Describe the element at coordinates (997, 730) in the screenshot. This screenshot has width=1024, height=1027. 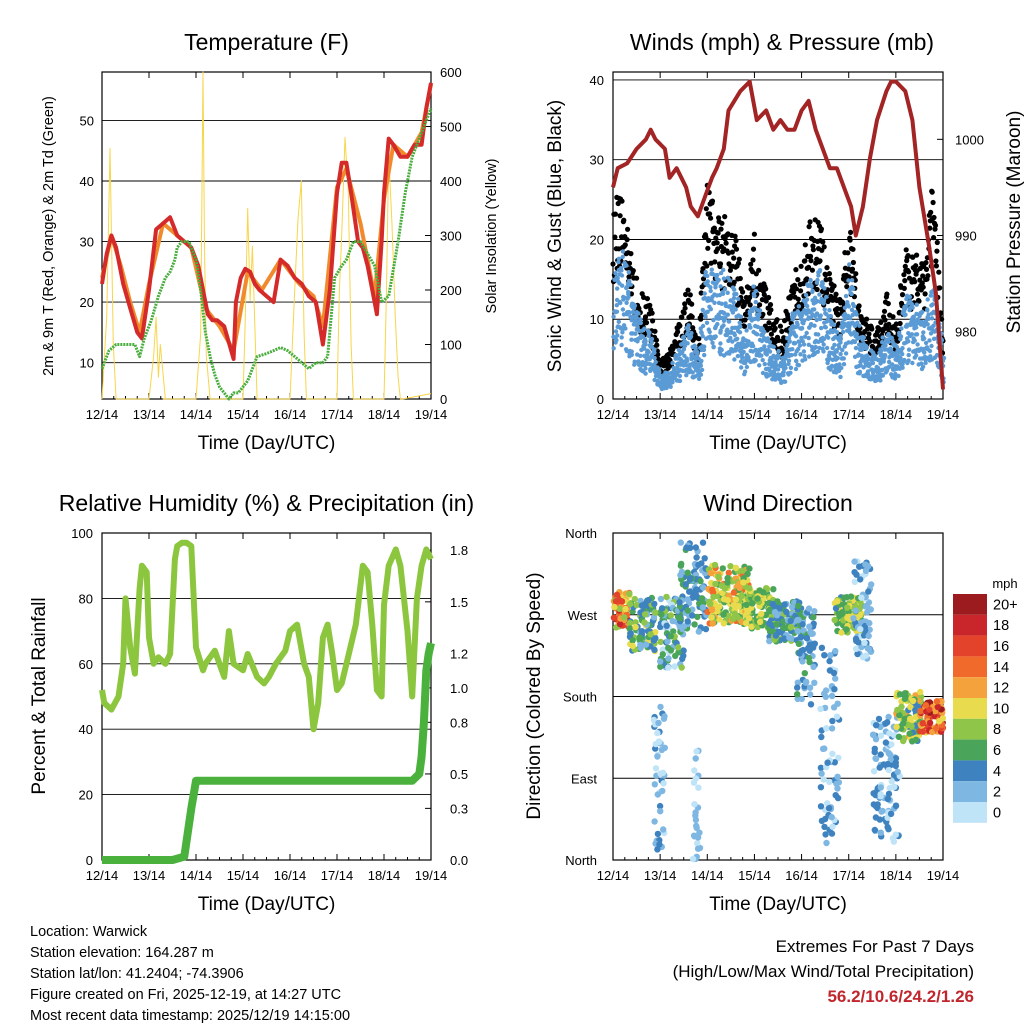
I see `colorbar-label: 8` at that location.